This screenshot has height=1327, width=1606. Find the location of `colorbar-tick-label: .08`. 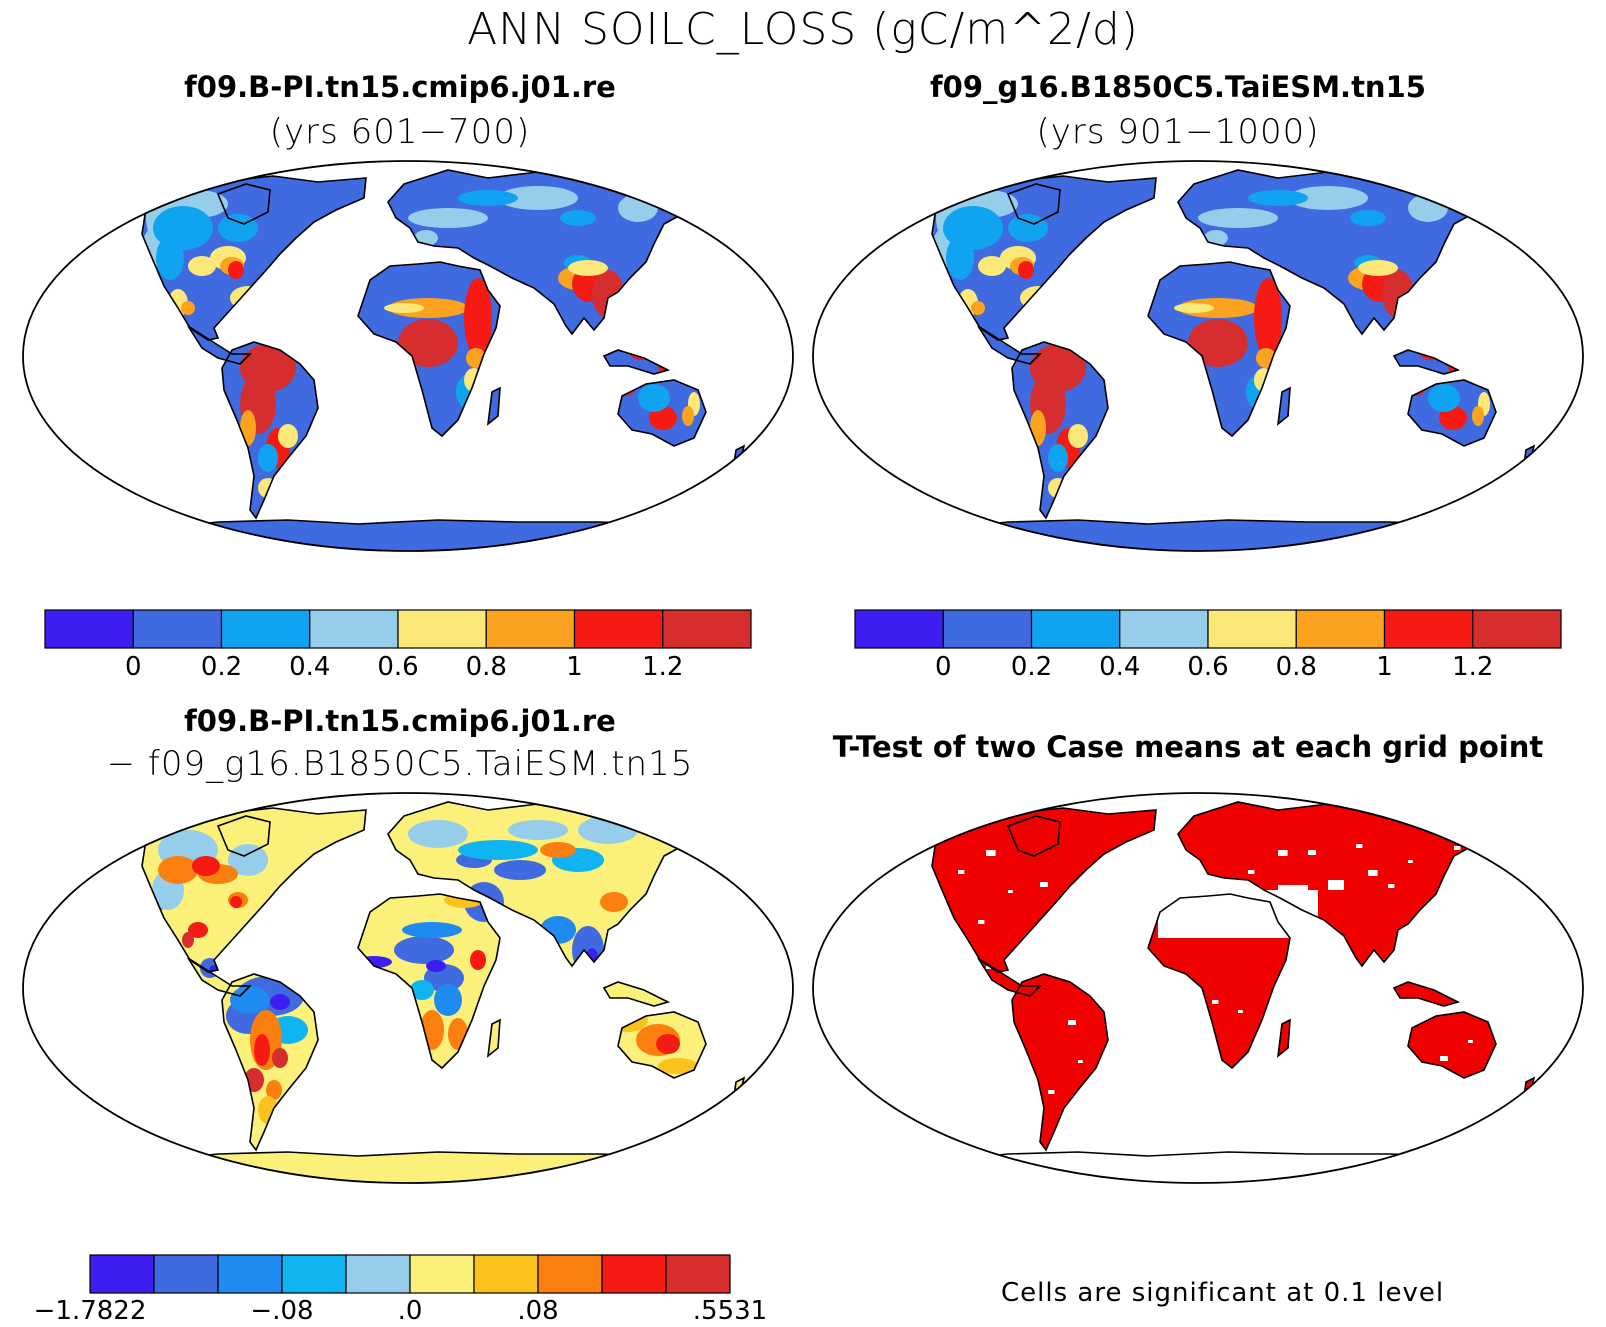

colorbar-tick-label: .08 is located at coordinates (538, 1311).